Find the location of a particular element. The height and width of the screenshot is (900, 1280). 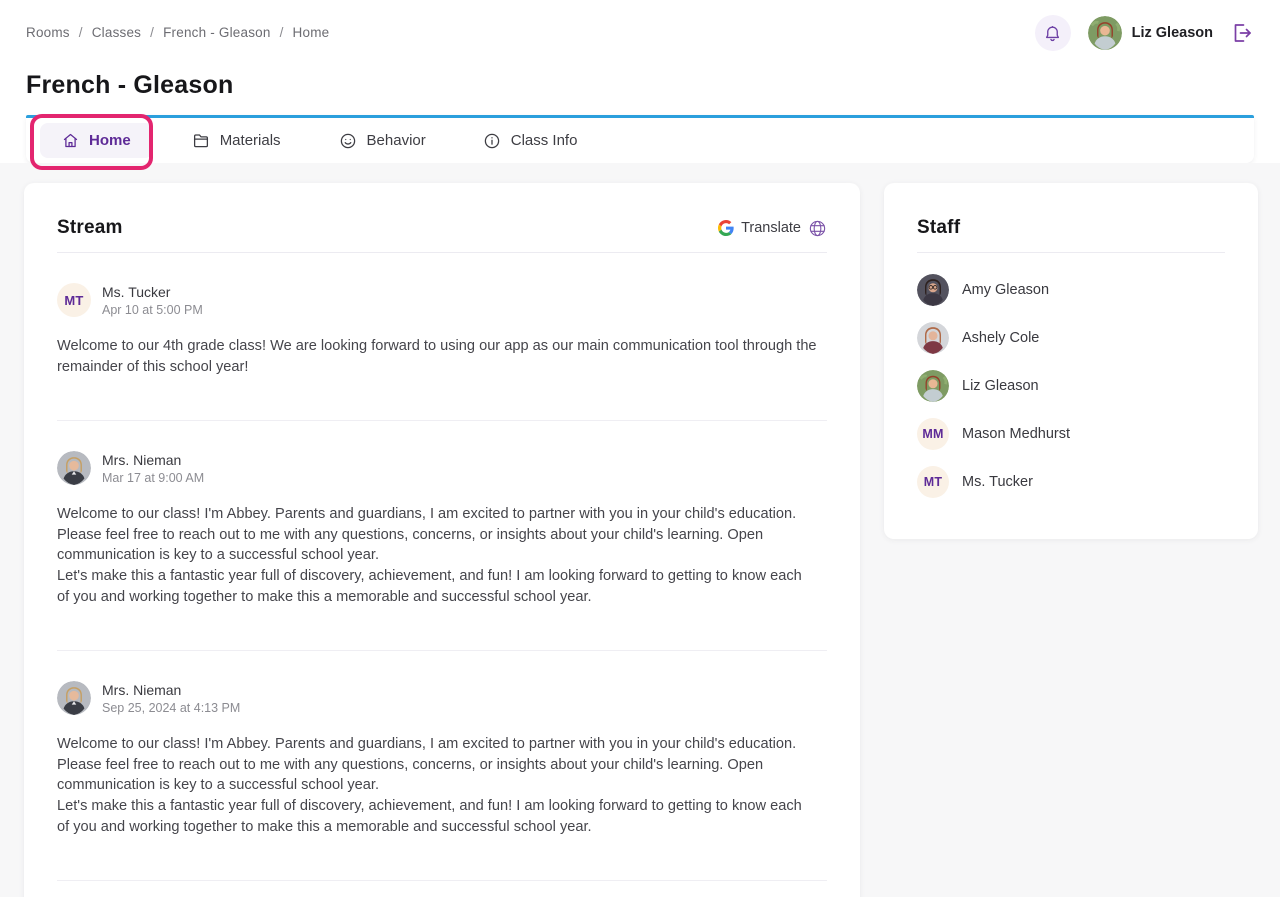

folder-icon is located at coordinates (201, 141).